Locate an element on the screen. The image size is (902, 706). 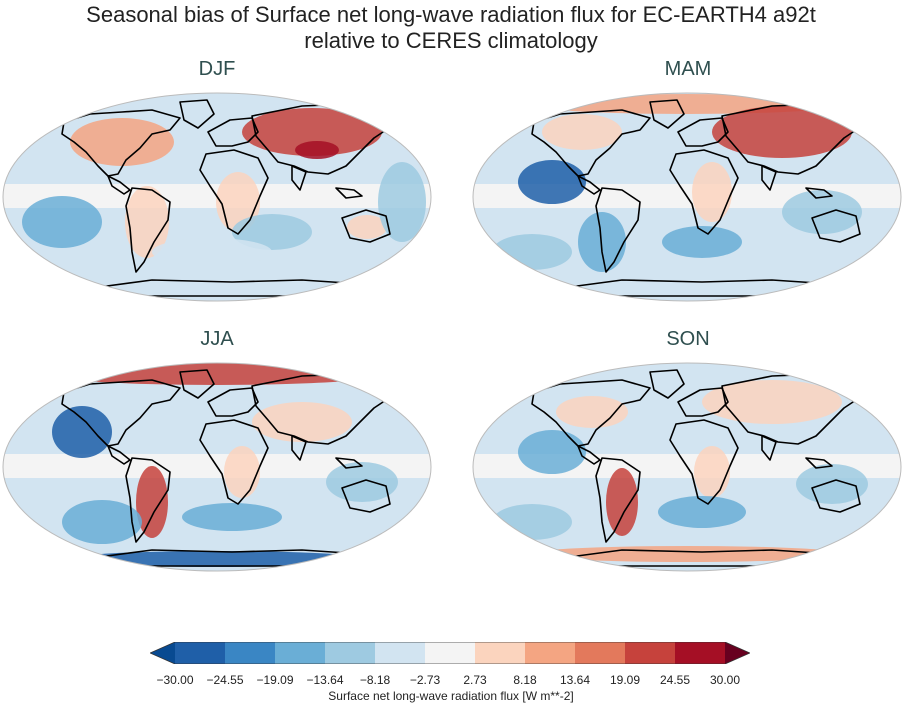
colorbar-extend-high is located at coordinates (737, 653).